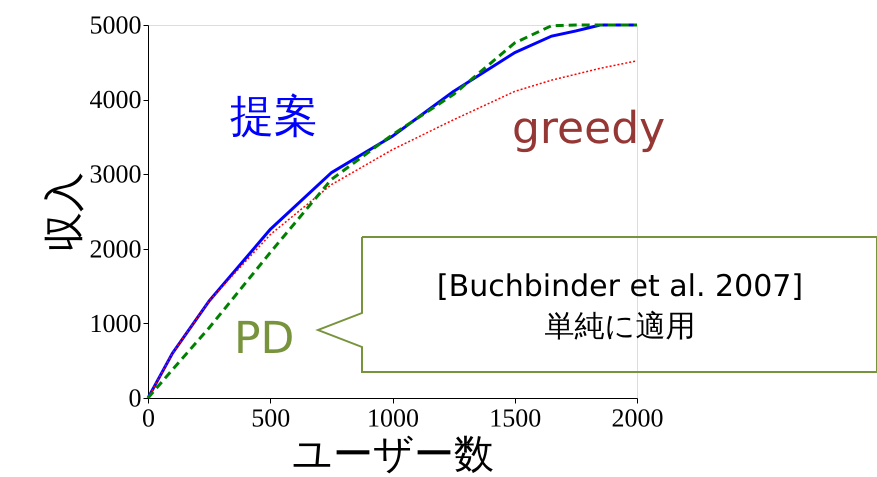 This screenshot has height=477, width=877. What do you see at coordinates (270, 418) in the screenshot?
I see `x-tick-label: 500` at bounding box center [270, 418].